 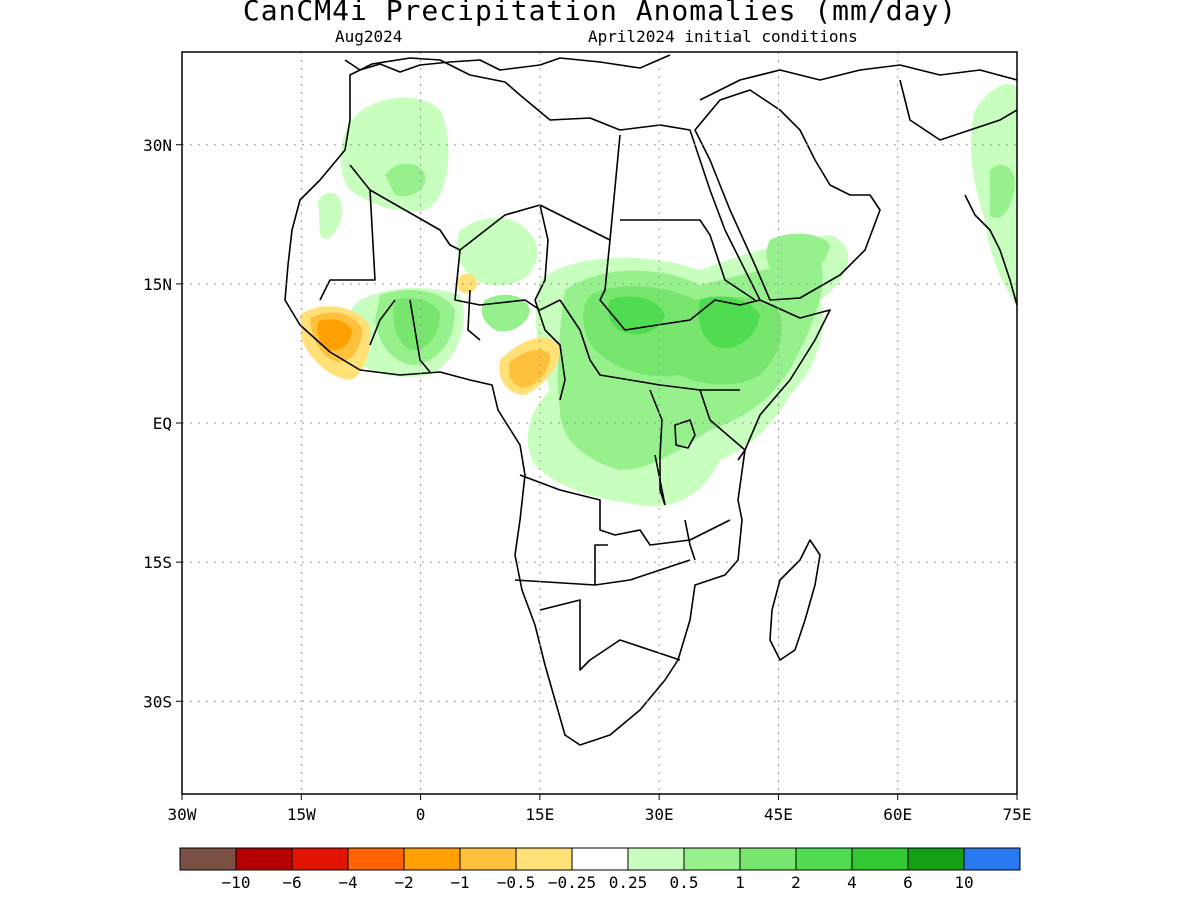 I want to click on lon-tick-label: 30W, so click(x=182, y=814).